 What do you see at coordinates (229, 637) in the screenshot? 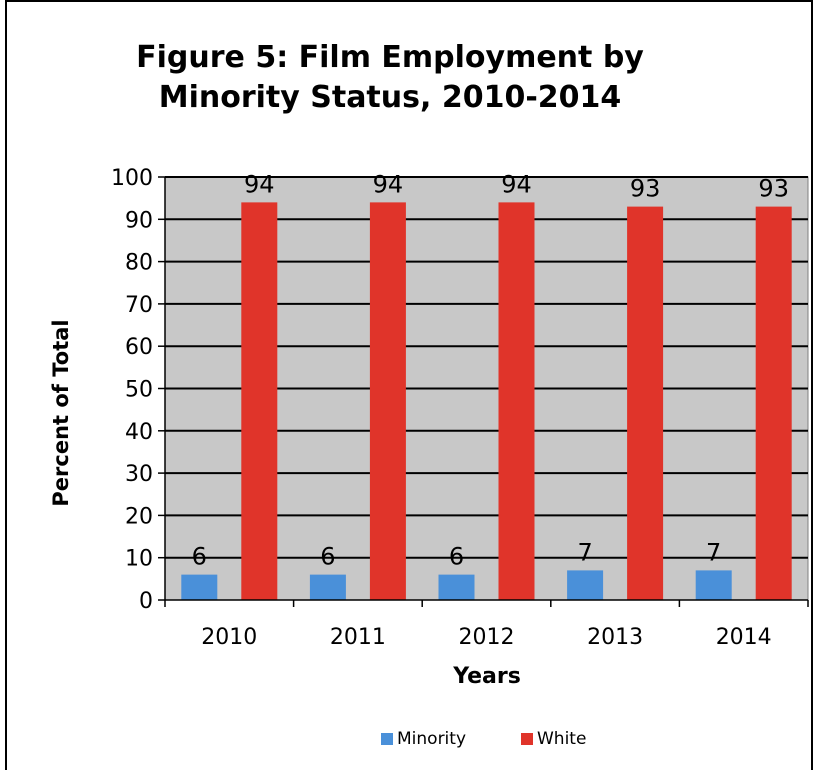
I see `x-tick-label: 2010` at bounding box center [229, 637].